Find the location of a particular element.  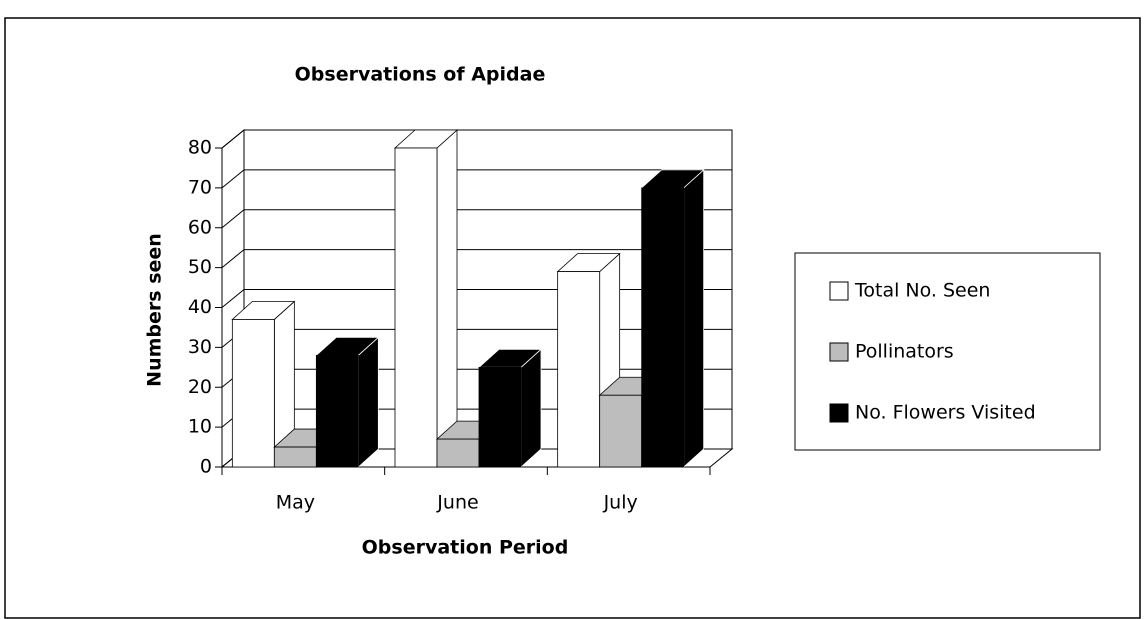

x-tick-label: June is located at coordinates (457, 503).